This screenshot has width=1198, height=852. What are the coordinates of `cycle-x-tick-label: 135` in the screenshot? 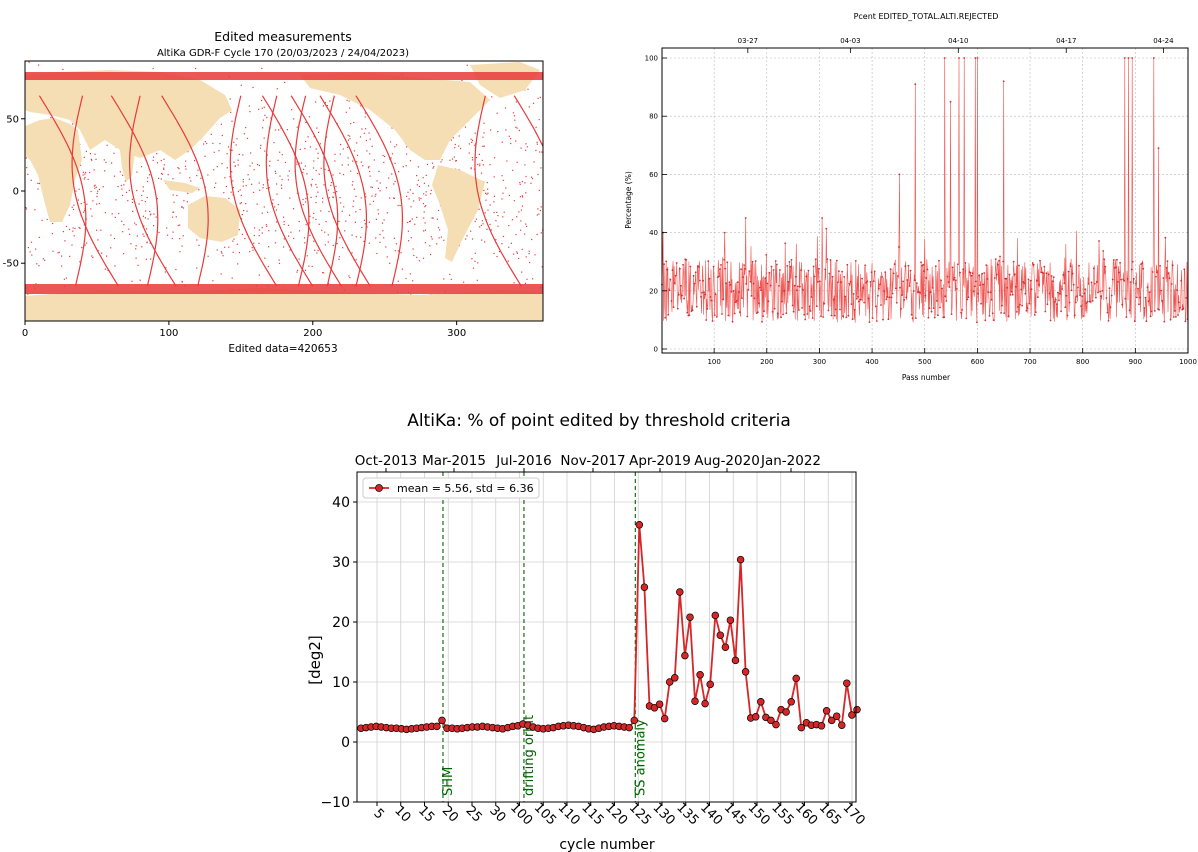 It's located at (687, 814).